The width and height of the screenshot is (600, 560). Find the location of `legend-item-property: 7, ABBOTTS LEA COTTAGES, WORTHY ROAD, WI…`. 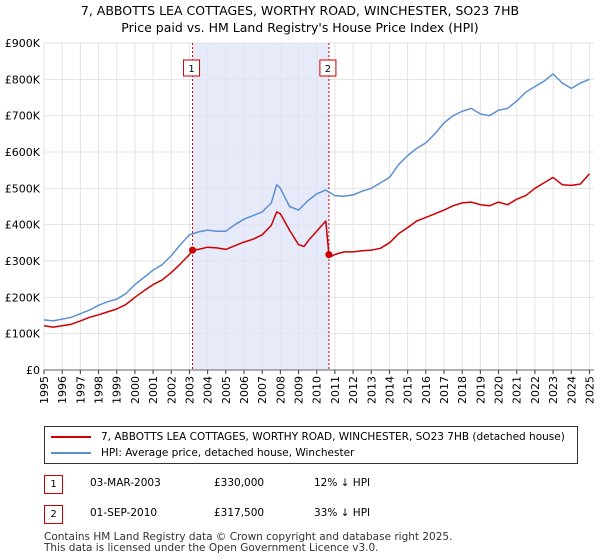

legend-item-property: 7, ABBOTTS LEA COTTAGES, WORTHY ROAD, WI… is located at coordinates (308, 437).